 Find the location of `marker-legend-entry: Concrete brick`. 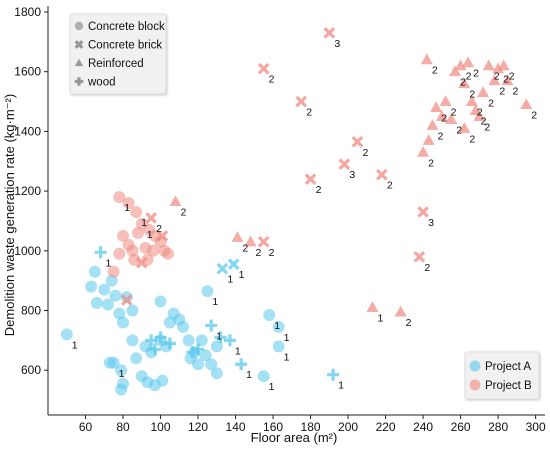

marker-legend-entry: Concrete brick is located at coordinates (118, 46).